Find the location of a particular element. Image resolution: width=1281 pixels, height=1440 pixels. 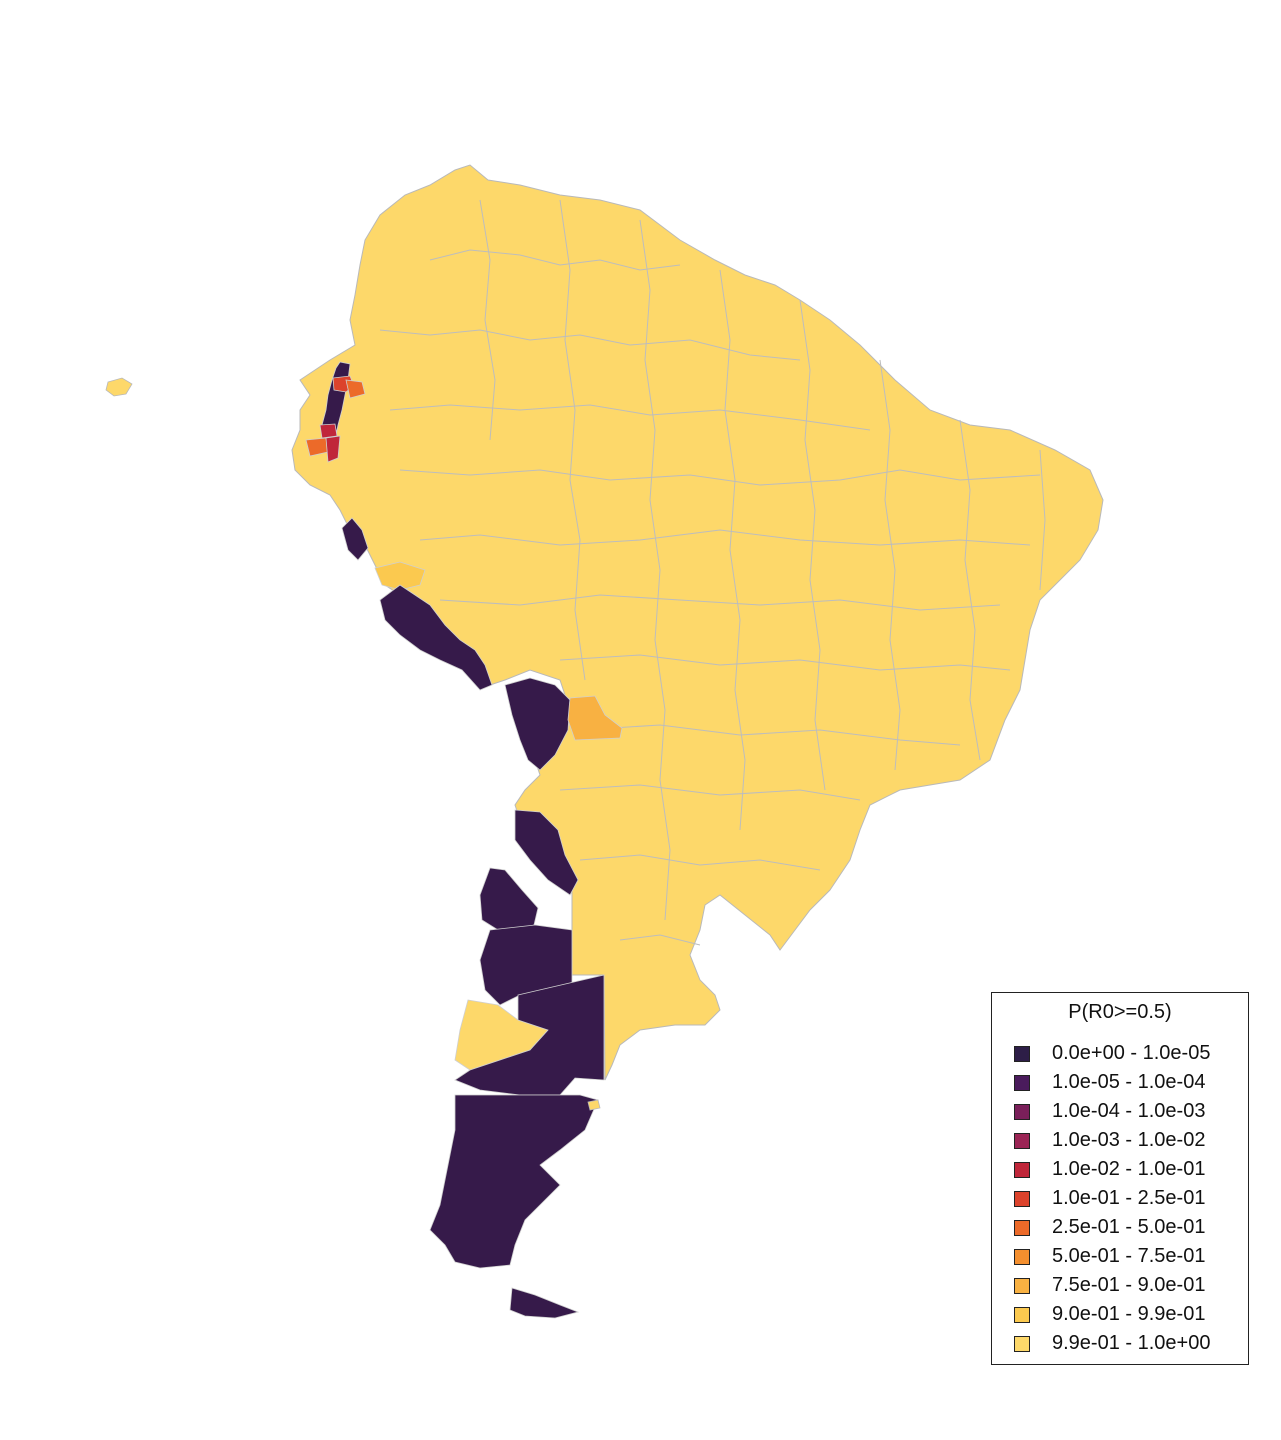

legend-item: 5.0e-01 - 7.5e-01 is located at coordinates (1112, 1256).